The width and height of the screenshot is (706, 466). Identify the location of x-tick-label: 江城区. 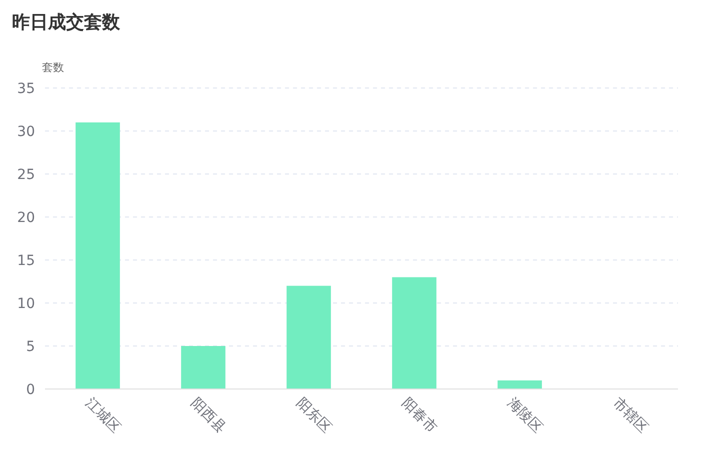
(103, 415).